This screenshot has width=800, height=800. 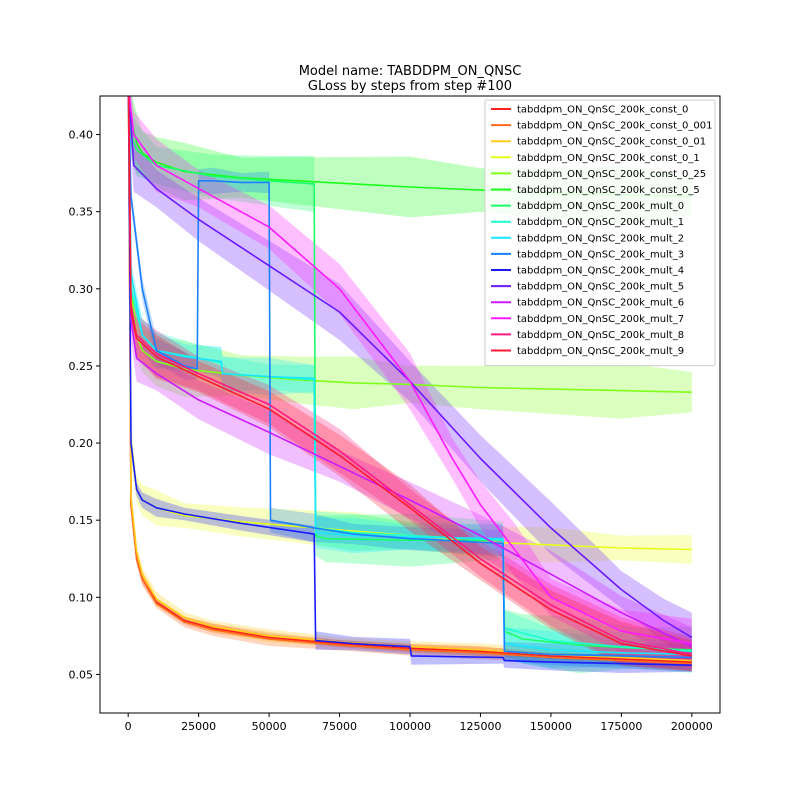 I want to click on legend-entry: tabddpm_ON_QnSC_200k_mult_2, so click(x=600, y=238).